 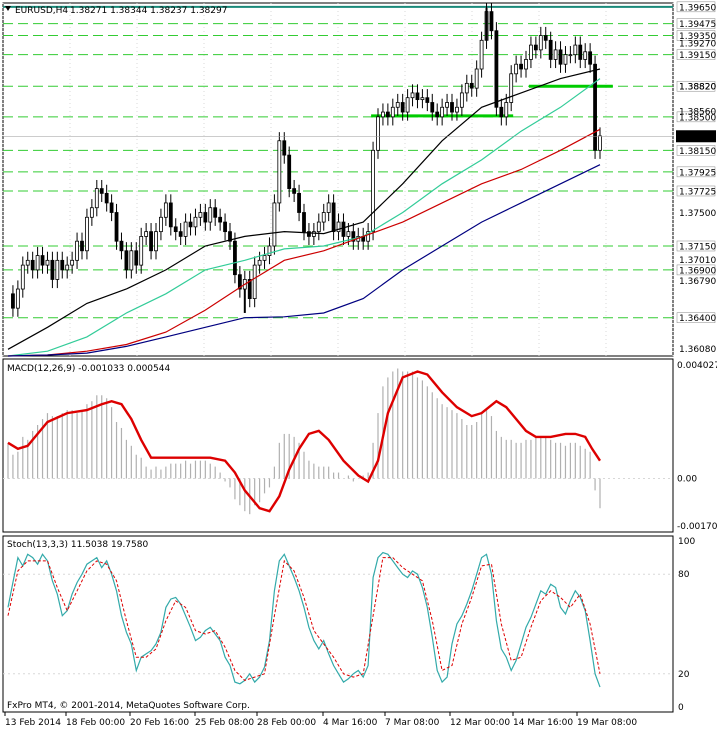 I want to click on stoch-signal-line, so click(x=304, y=619).